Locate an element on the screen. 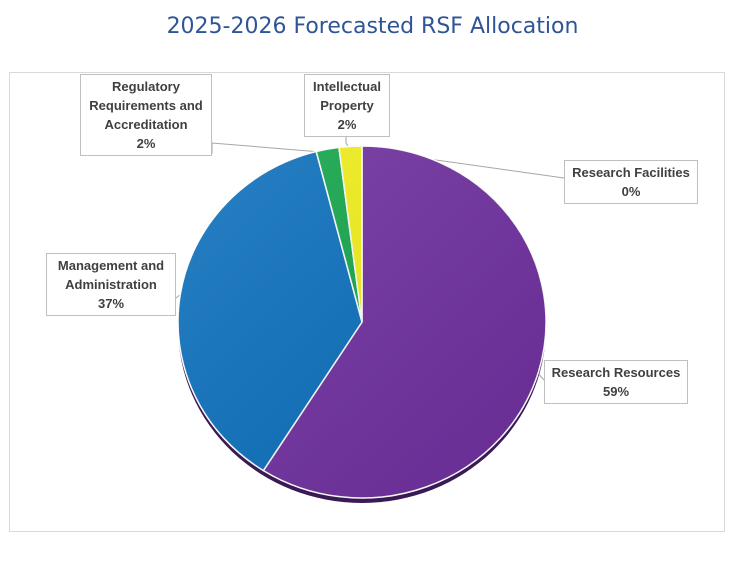 This screenshot has height=570, width=745. data-label-value: 37% is located at coordinates (111, 303).